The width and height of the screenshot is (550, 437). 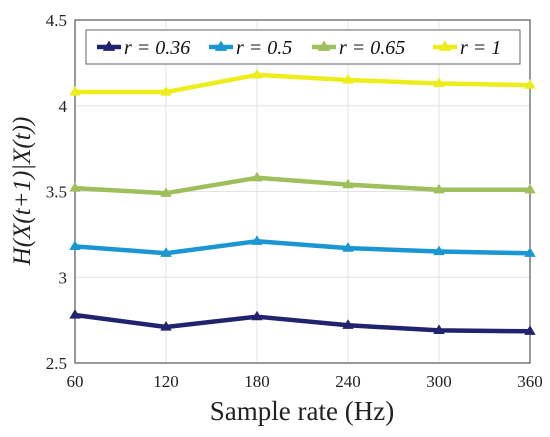 What do you see at coordinates (302, 411) in the screenshot?
I see `x-axis-title: Sample rate (Hz)` at bounding box center [302, 411].